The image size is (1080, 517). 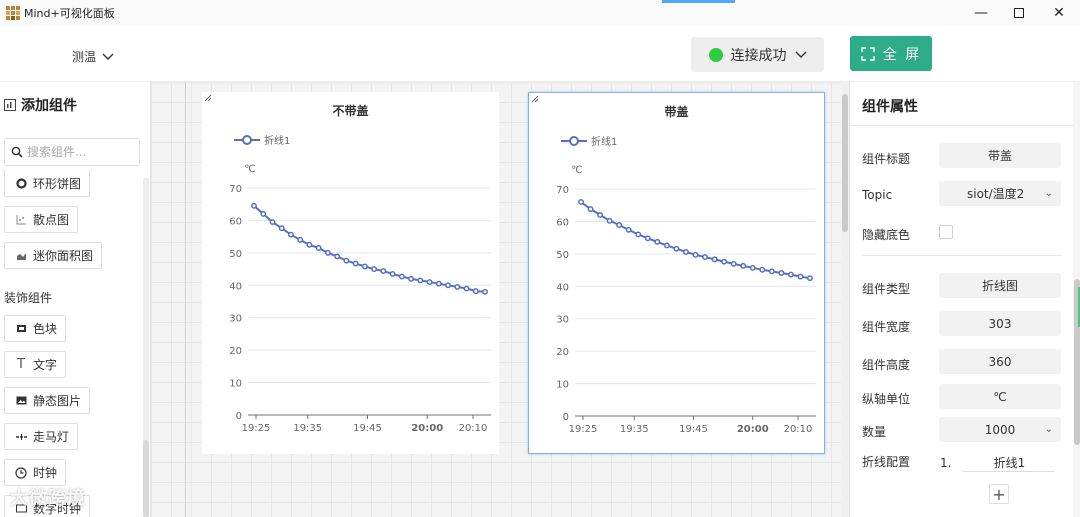 I want to click on properties-scrollbar, so click(x=1076, y=299).